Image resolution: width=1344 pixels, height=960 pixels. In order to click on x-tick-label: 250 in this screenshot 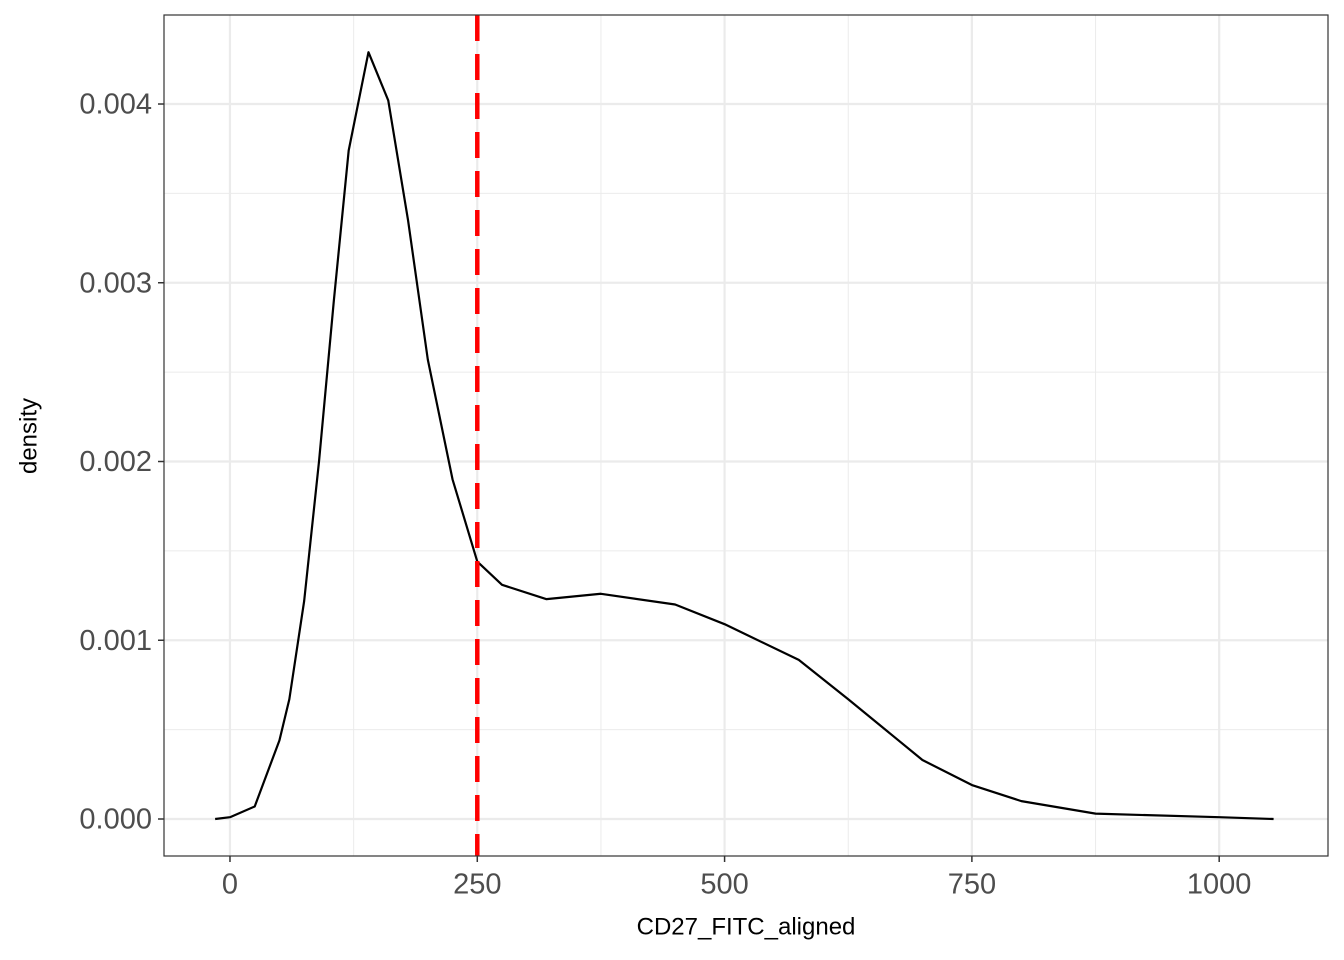, I will do `click(477, 885)`.